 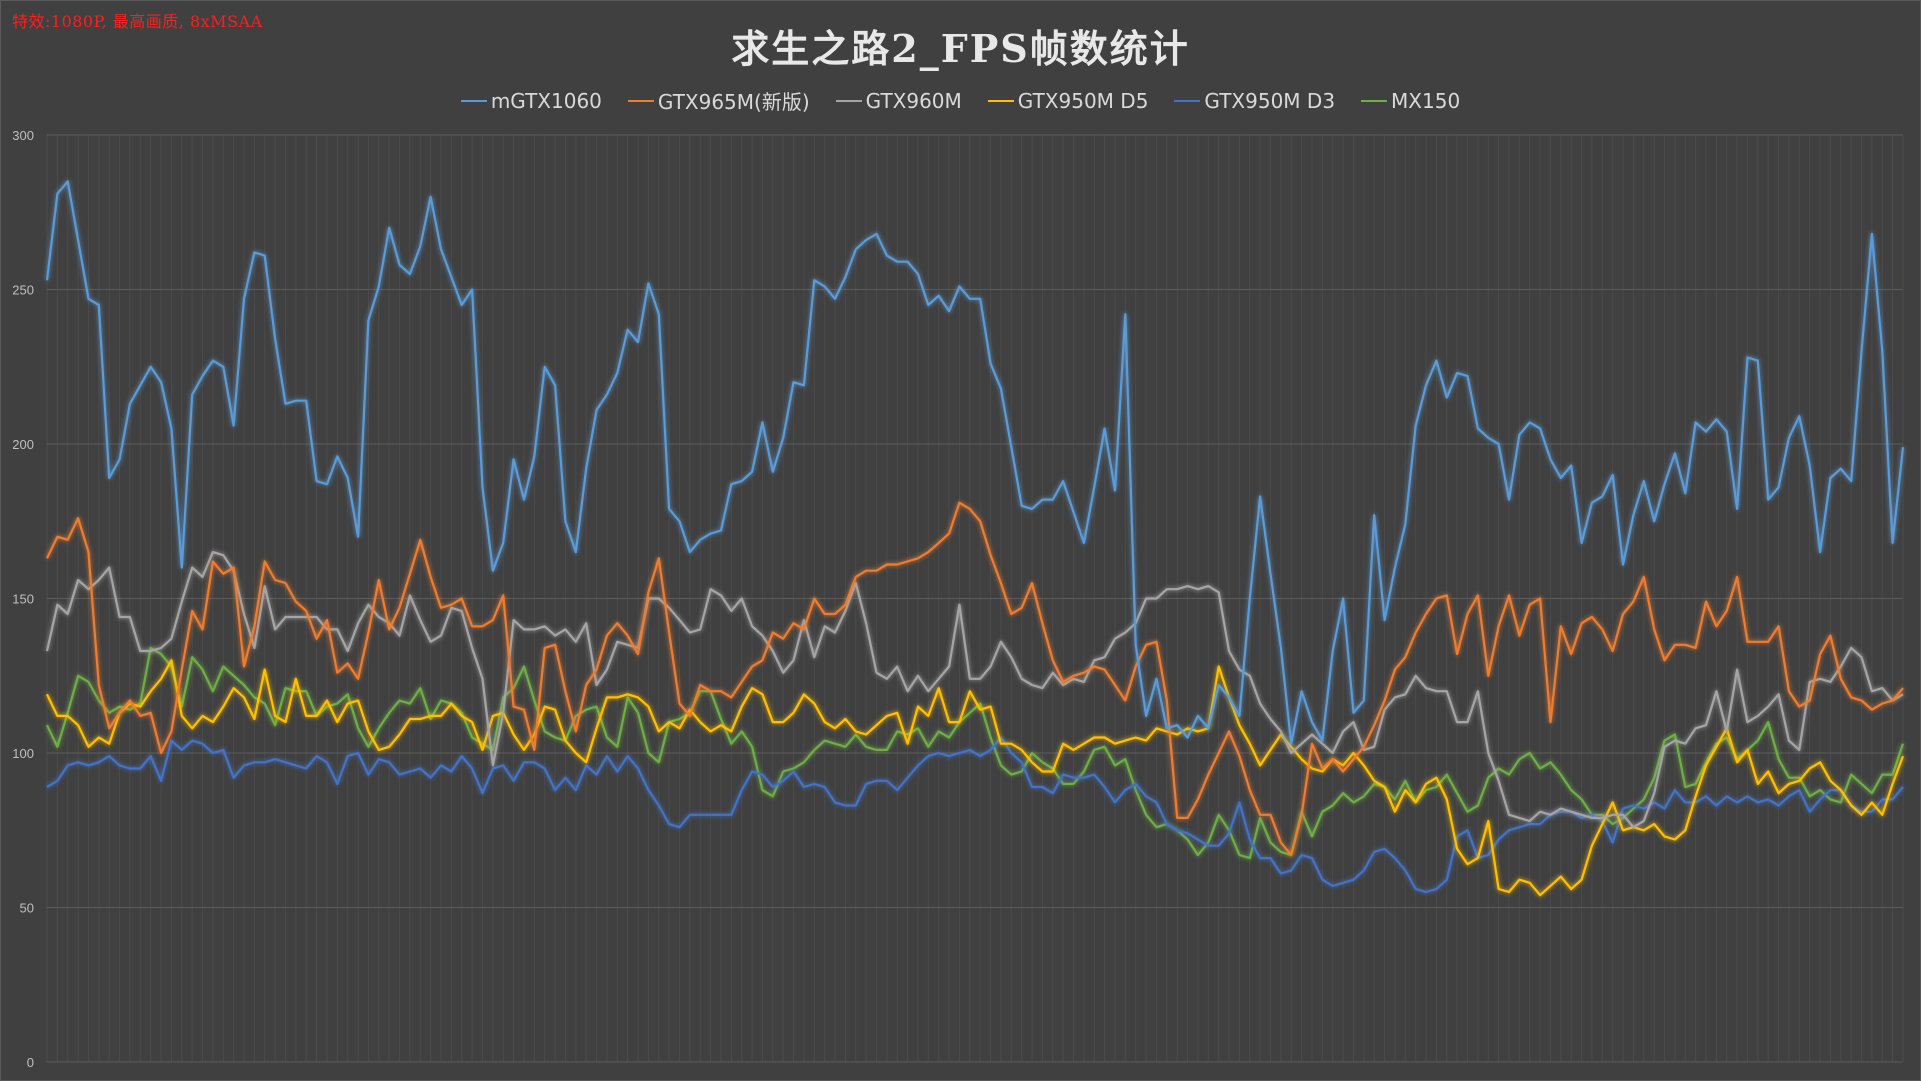 I want to click on y-axis-ticks: 0 50 100 150 200 250 300, so click(x=23, y=599).